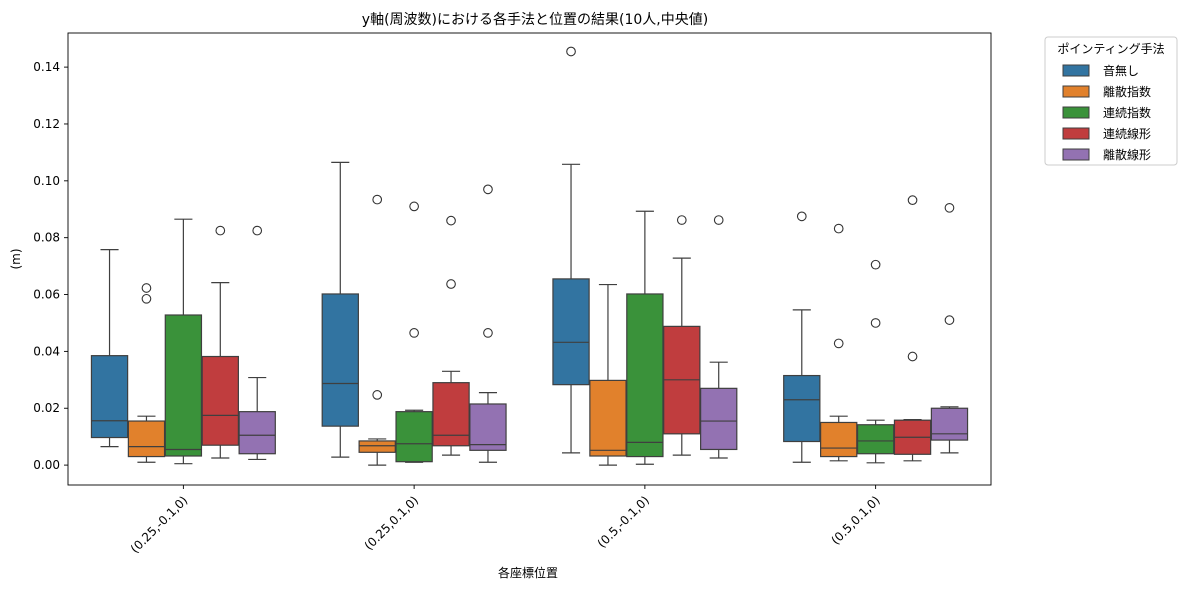  Describe the element at coordinates (1127, 112) in the screenshot. I see `legend-label: 連続指数` at that location.